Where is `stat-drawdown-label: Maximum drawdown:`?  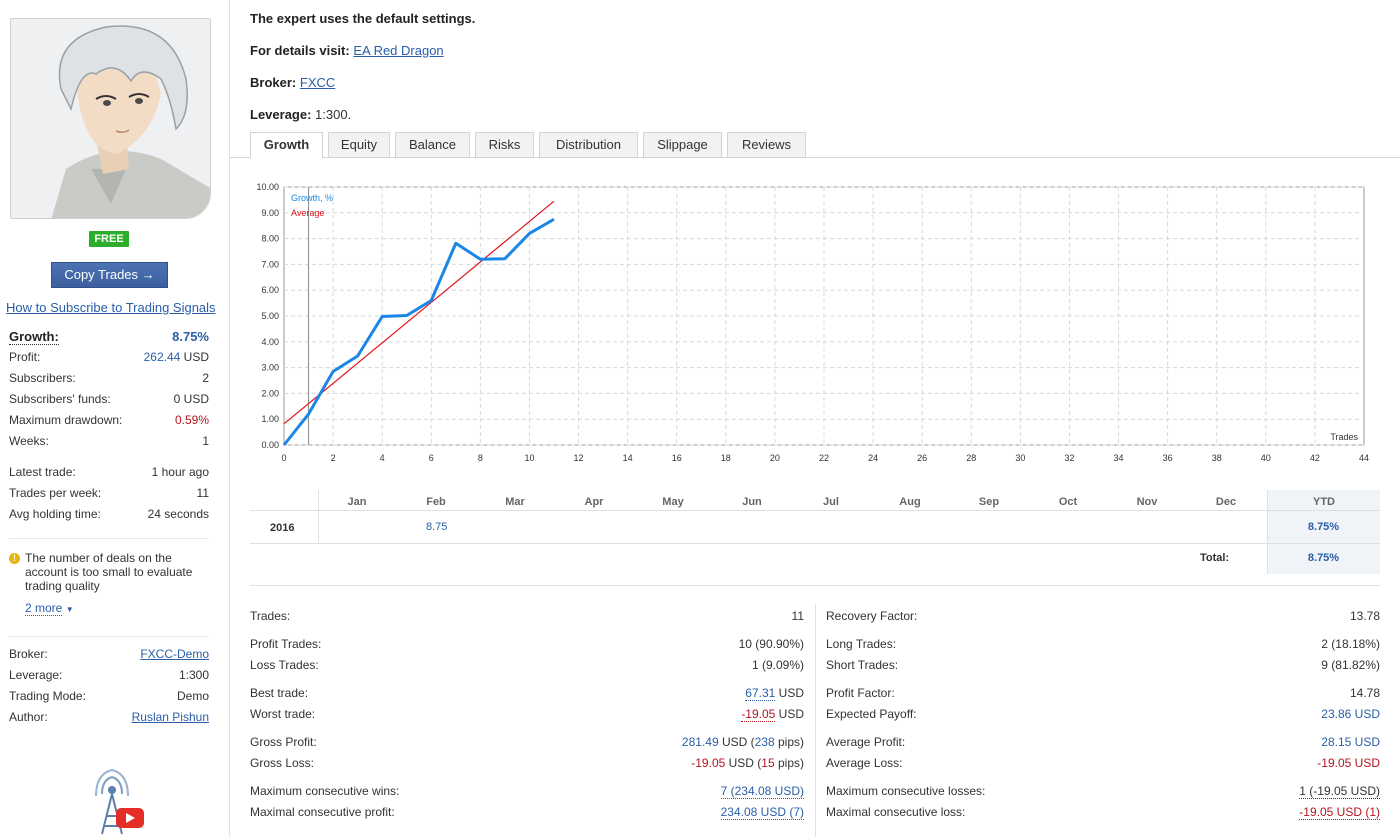 stat-drawdown-label: Maximum drawdown: is located at coordinates (66, 420).